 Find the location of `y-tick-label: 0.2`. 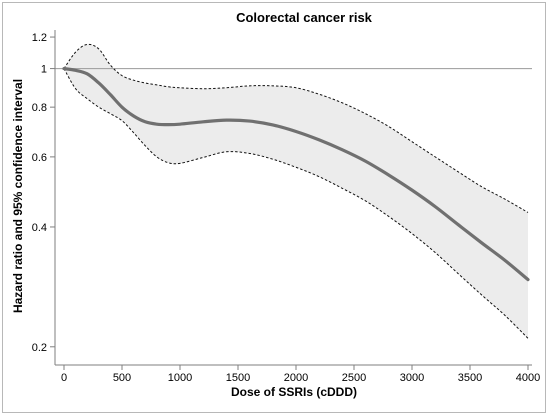

y-tick-label: 0.2 is located at coordinates (39, 348).